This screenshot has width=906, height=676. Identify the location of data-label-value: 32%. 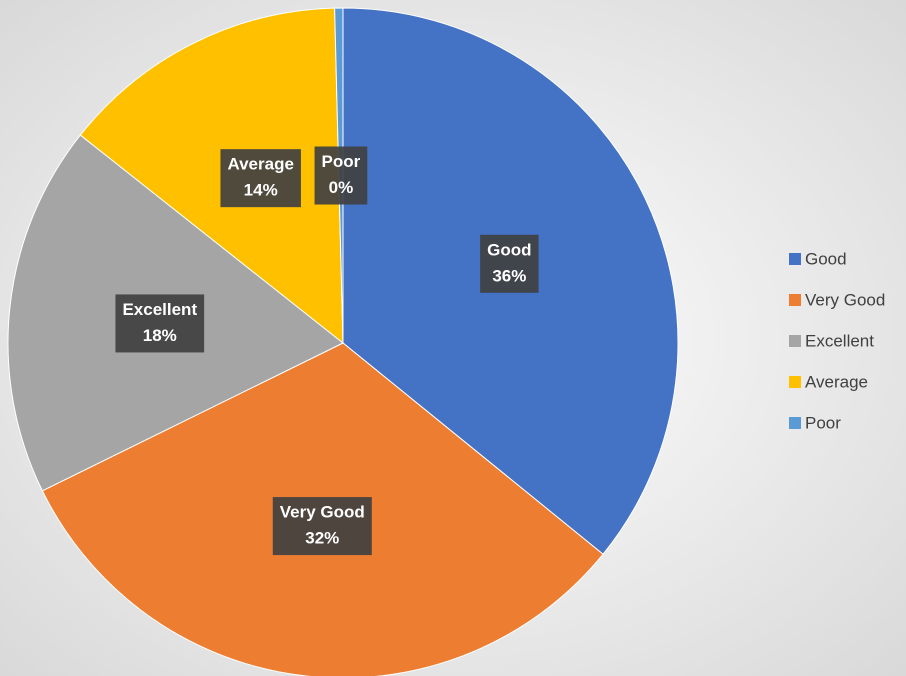
(322, 538).